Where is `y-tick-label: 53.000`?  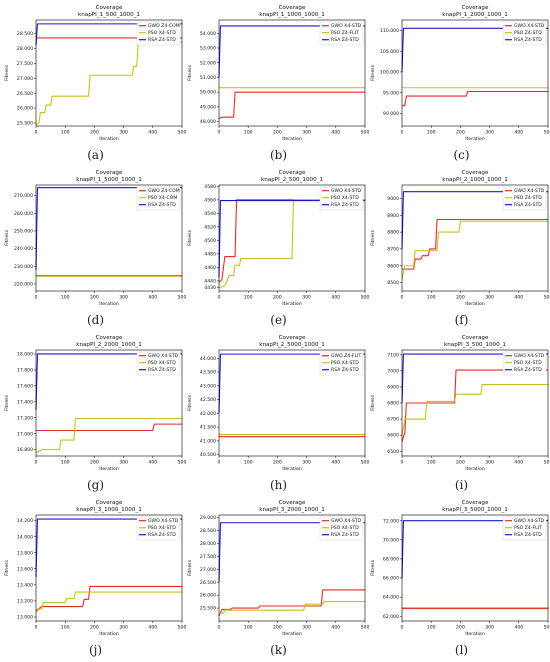 y-tick-label: 53.000 is located at coordinates (208, 49).